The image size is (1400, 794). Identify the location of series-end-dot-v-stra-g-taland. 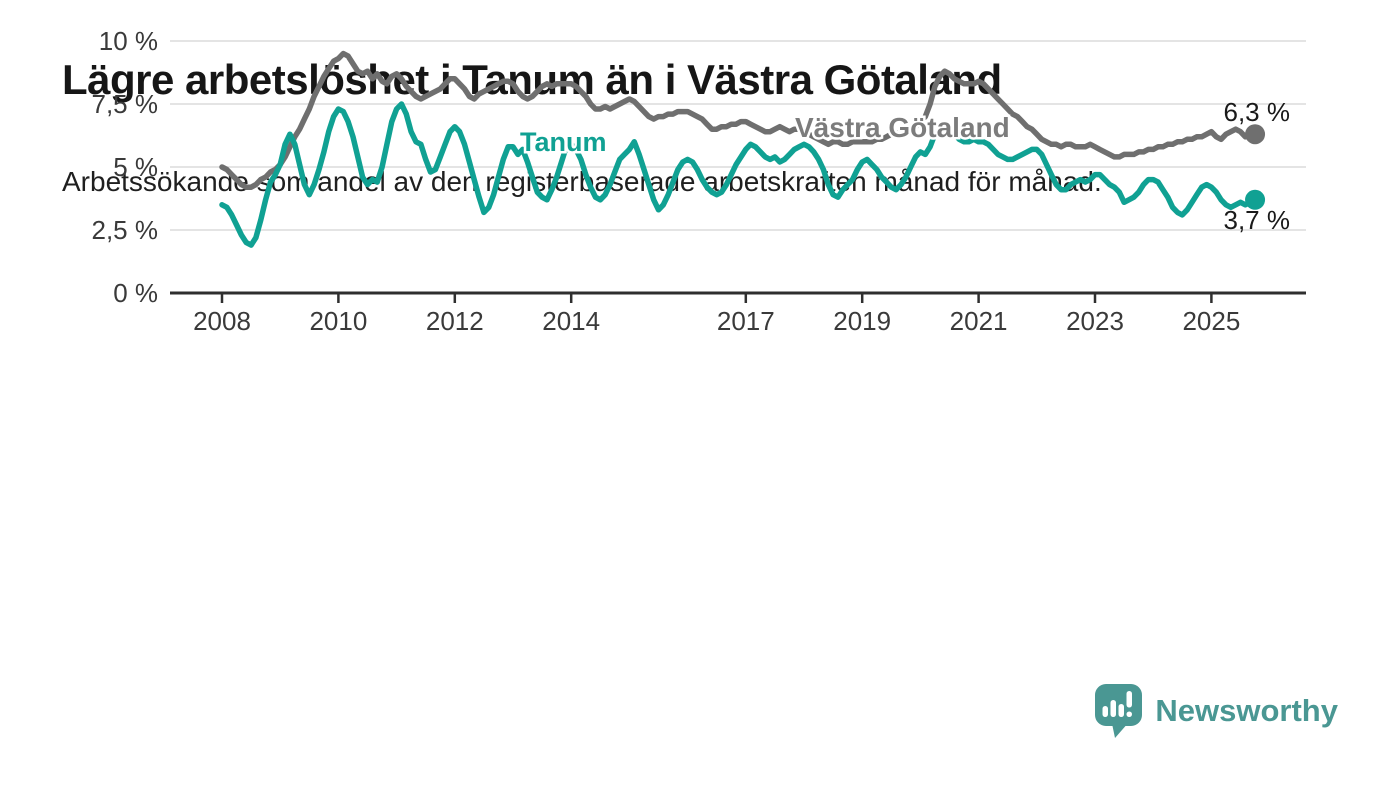
(1255, 134).